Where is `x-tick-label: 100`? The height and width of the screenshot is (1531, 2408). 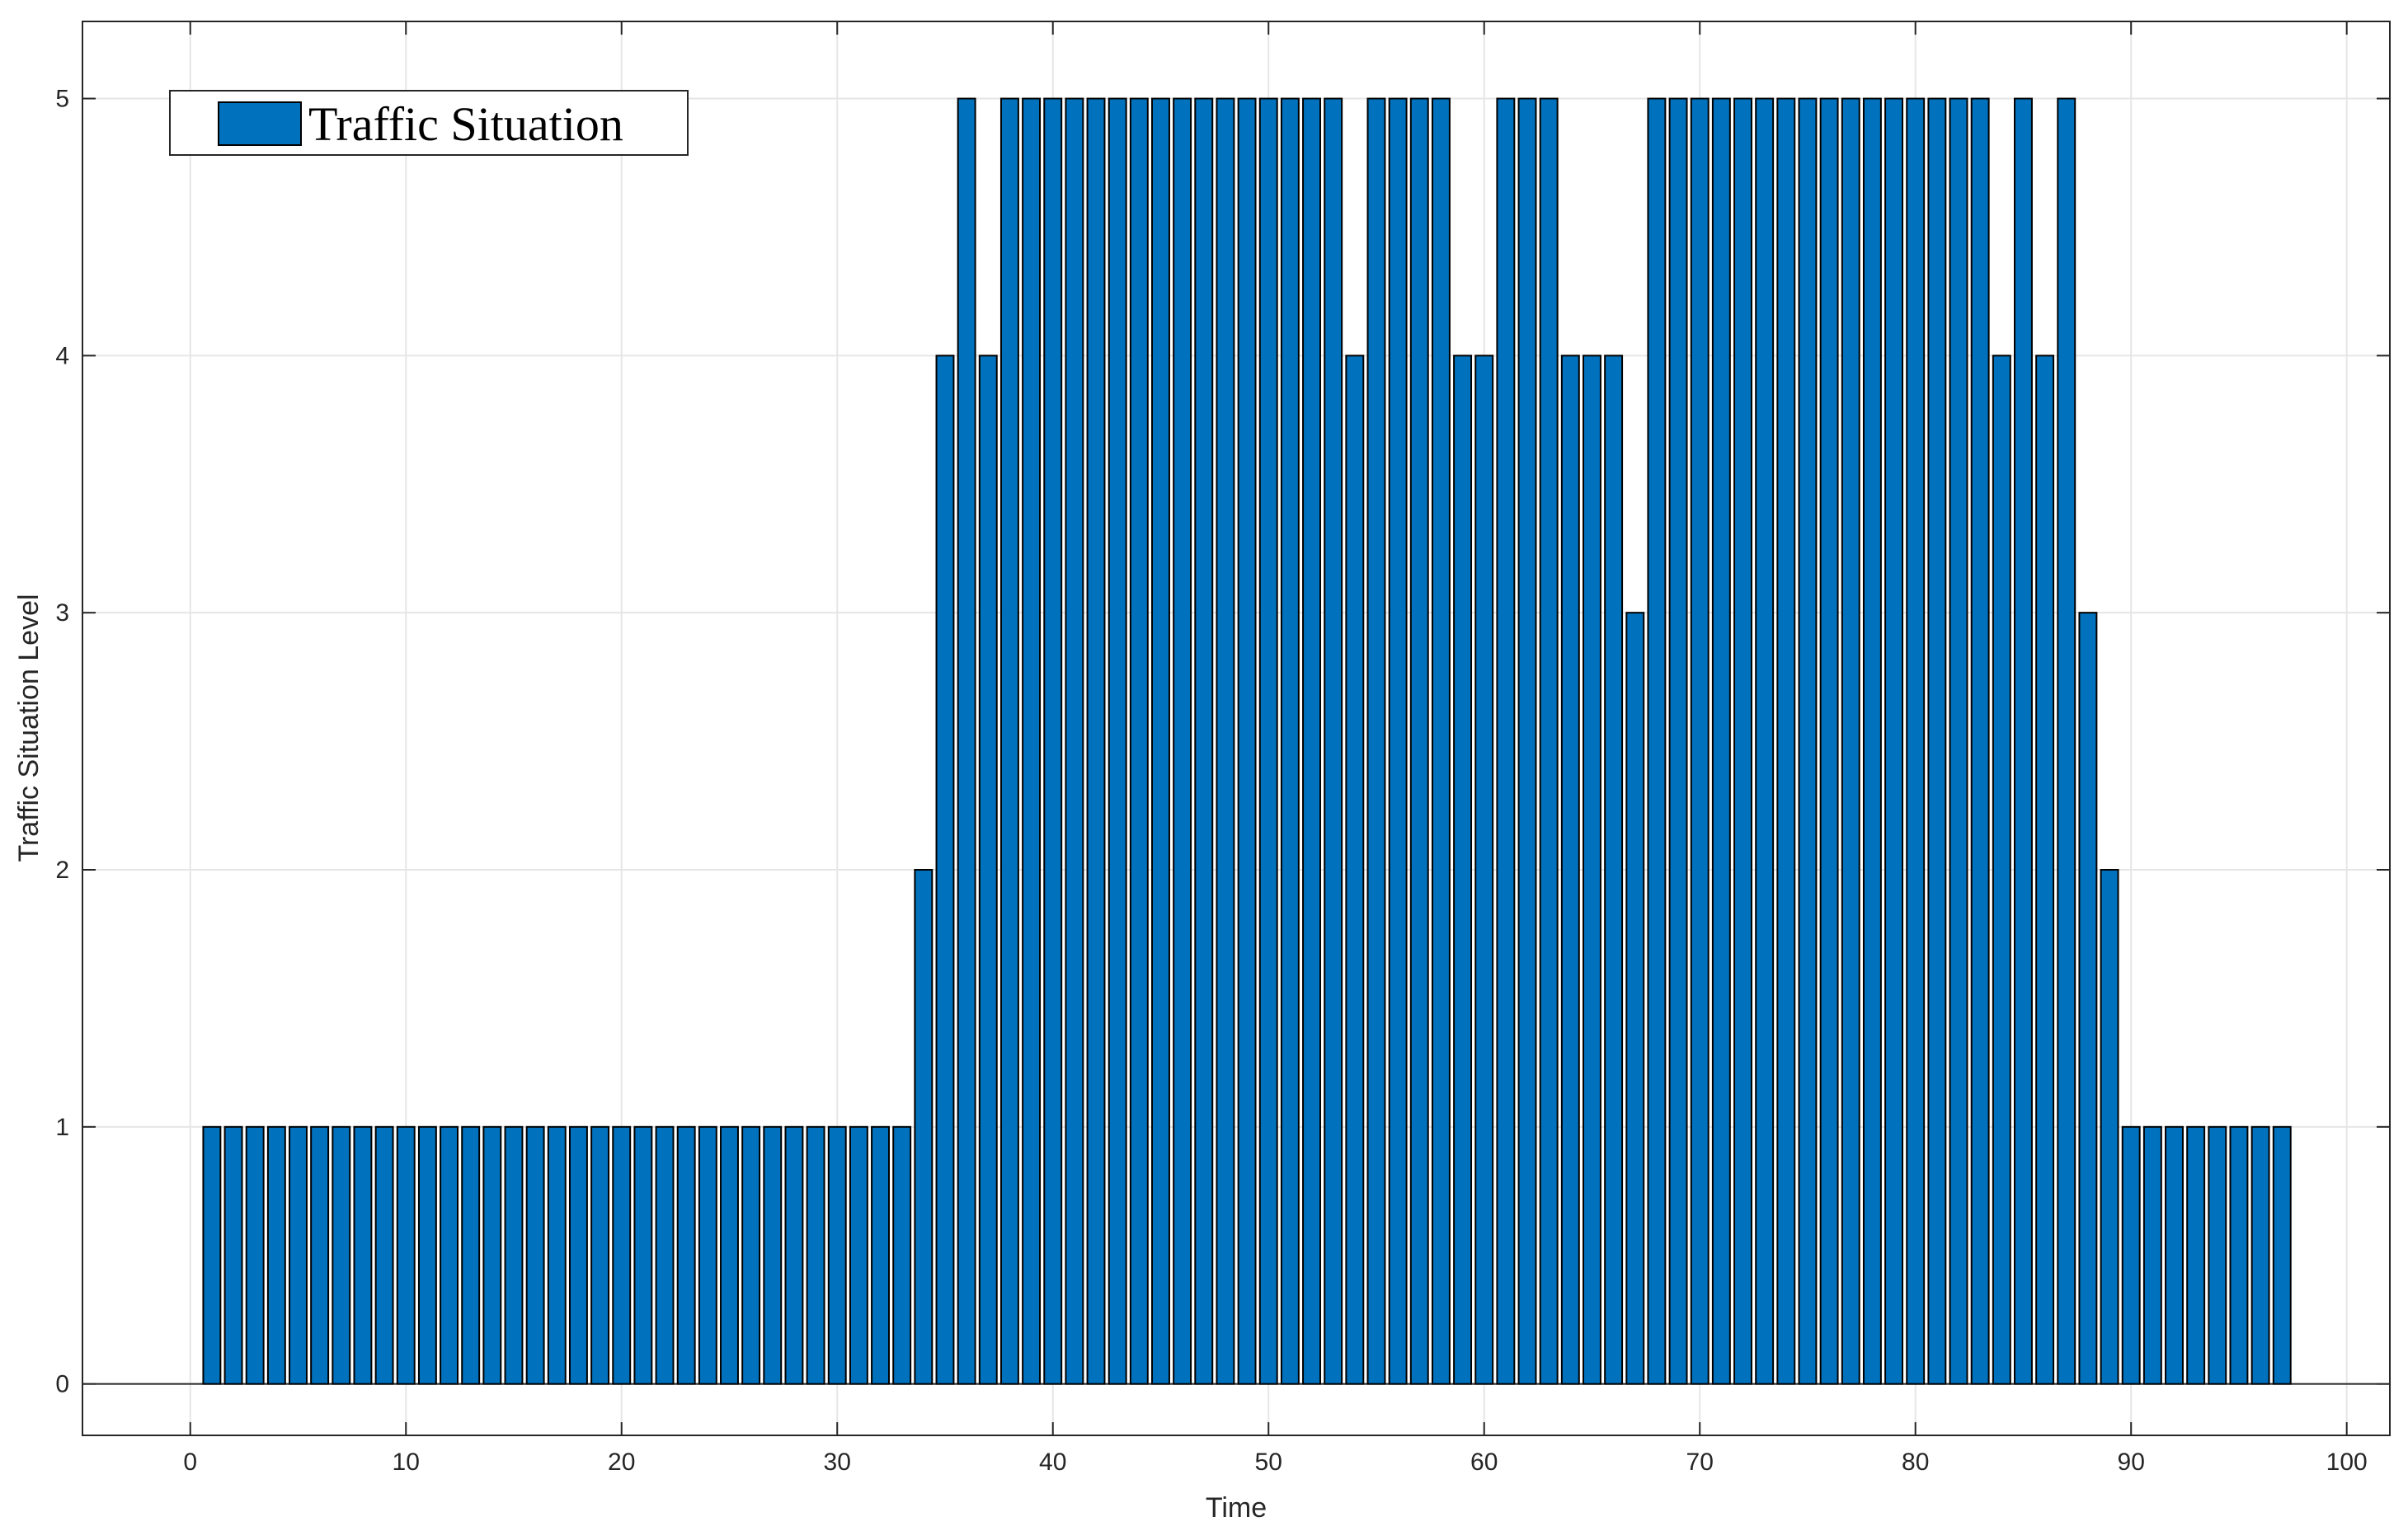 x-tick-label: 100 is located at coordinates (2347, 1462).